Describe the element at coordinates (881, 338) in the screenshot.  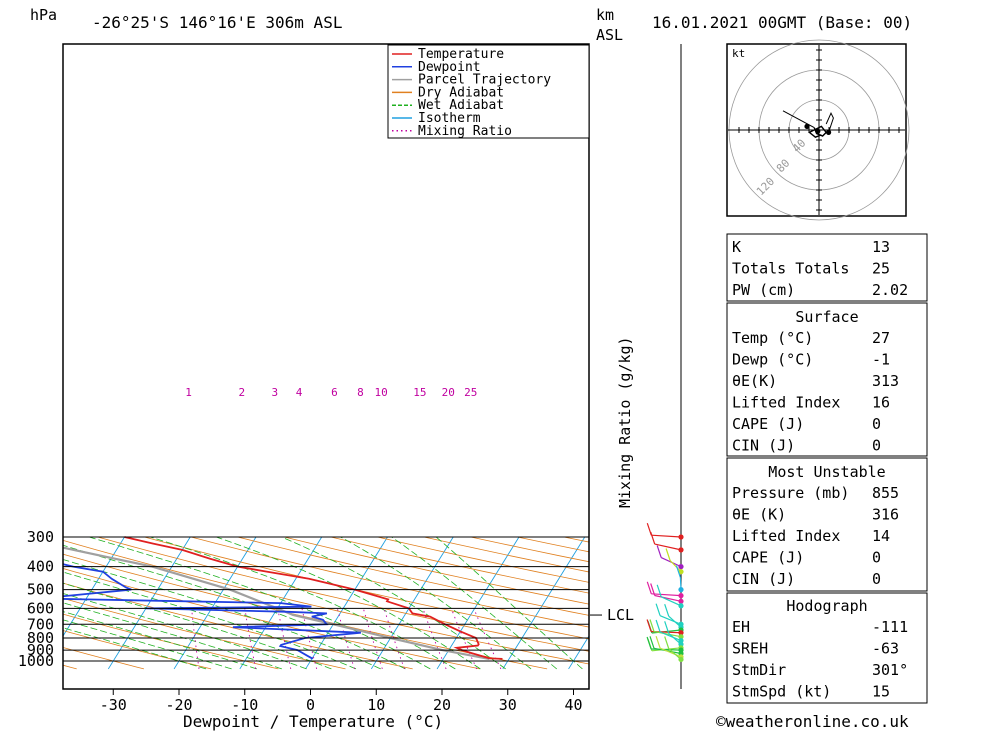
I see `index-value: 27` at that location.